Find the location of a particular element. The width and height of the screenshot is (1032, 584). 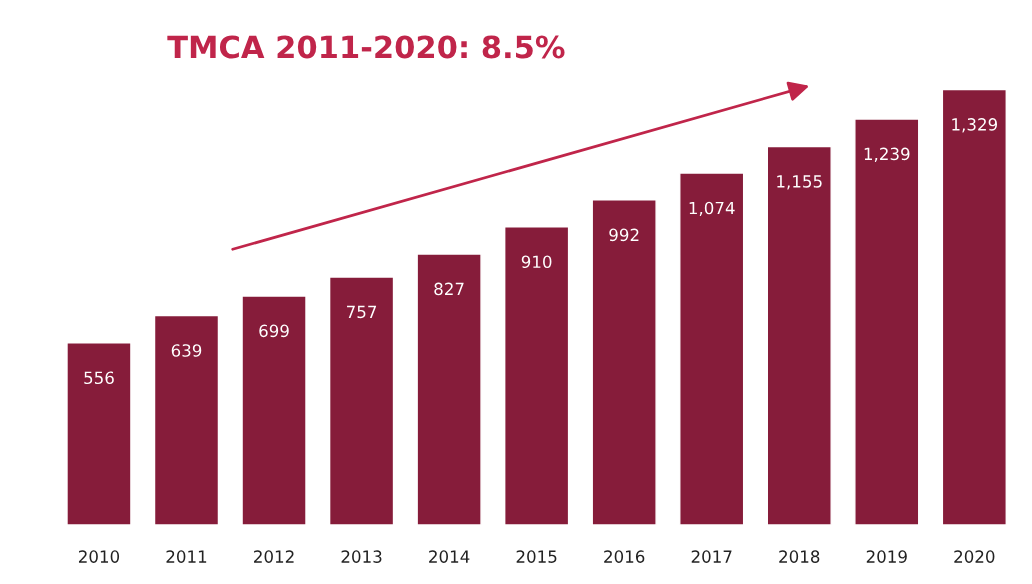

data-label: 1,239 is located at coordinates (887, 154).